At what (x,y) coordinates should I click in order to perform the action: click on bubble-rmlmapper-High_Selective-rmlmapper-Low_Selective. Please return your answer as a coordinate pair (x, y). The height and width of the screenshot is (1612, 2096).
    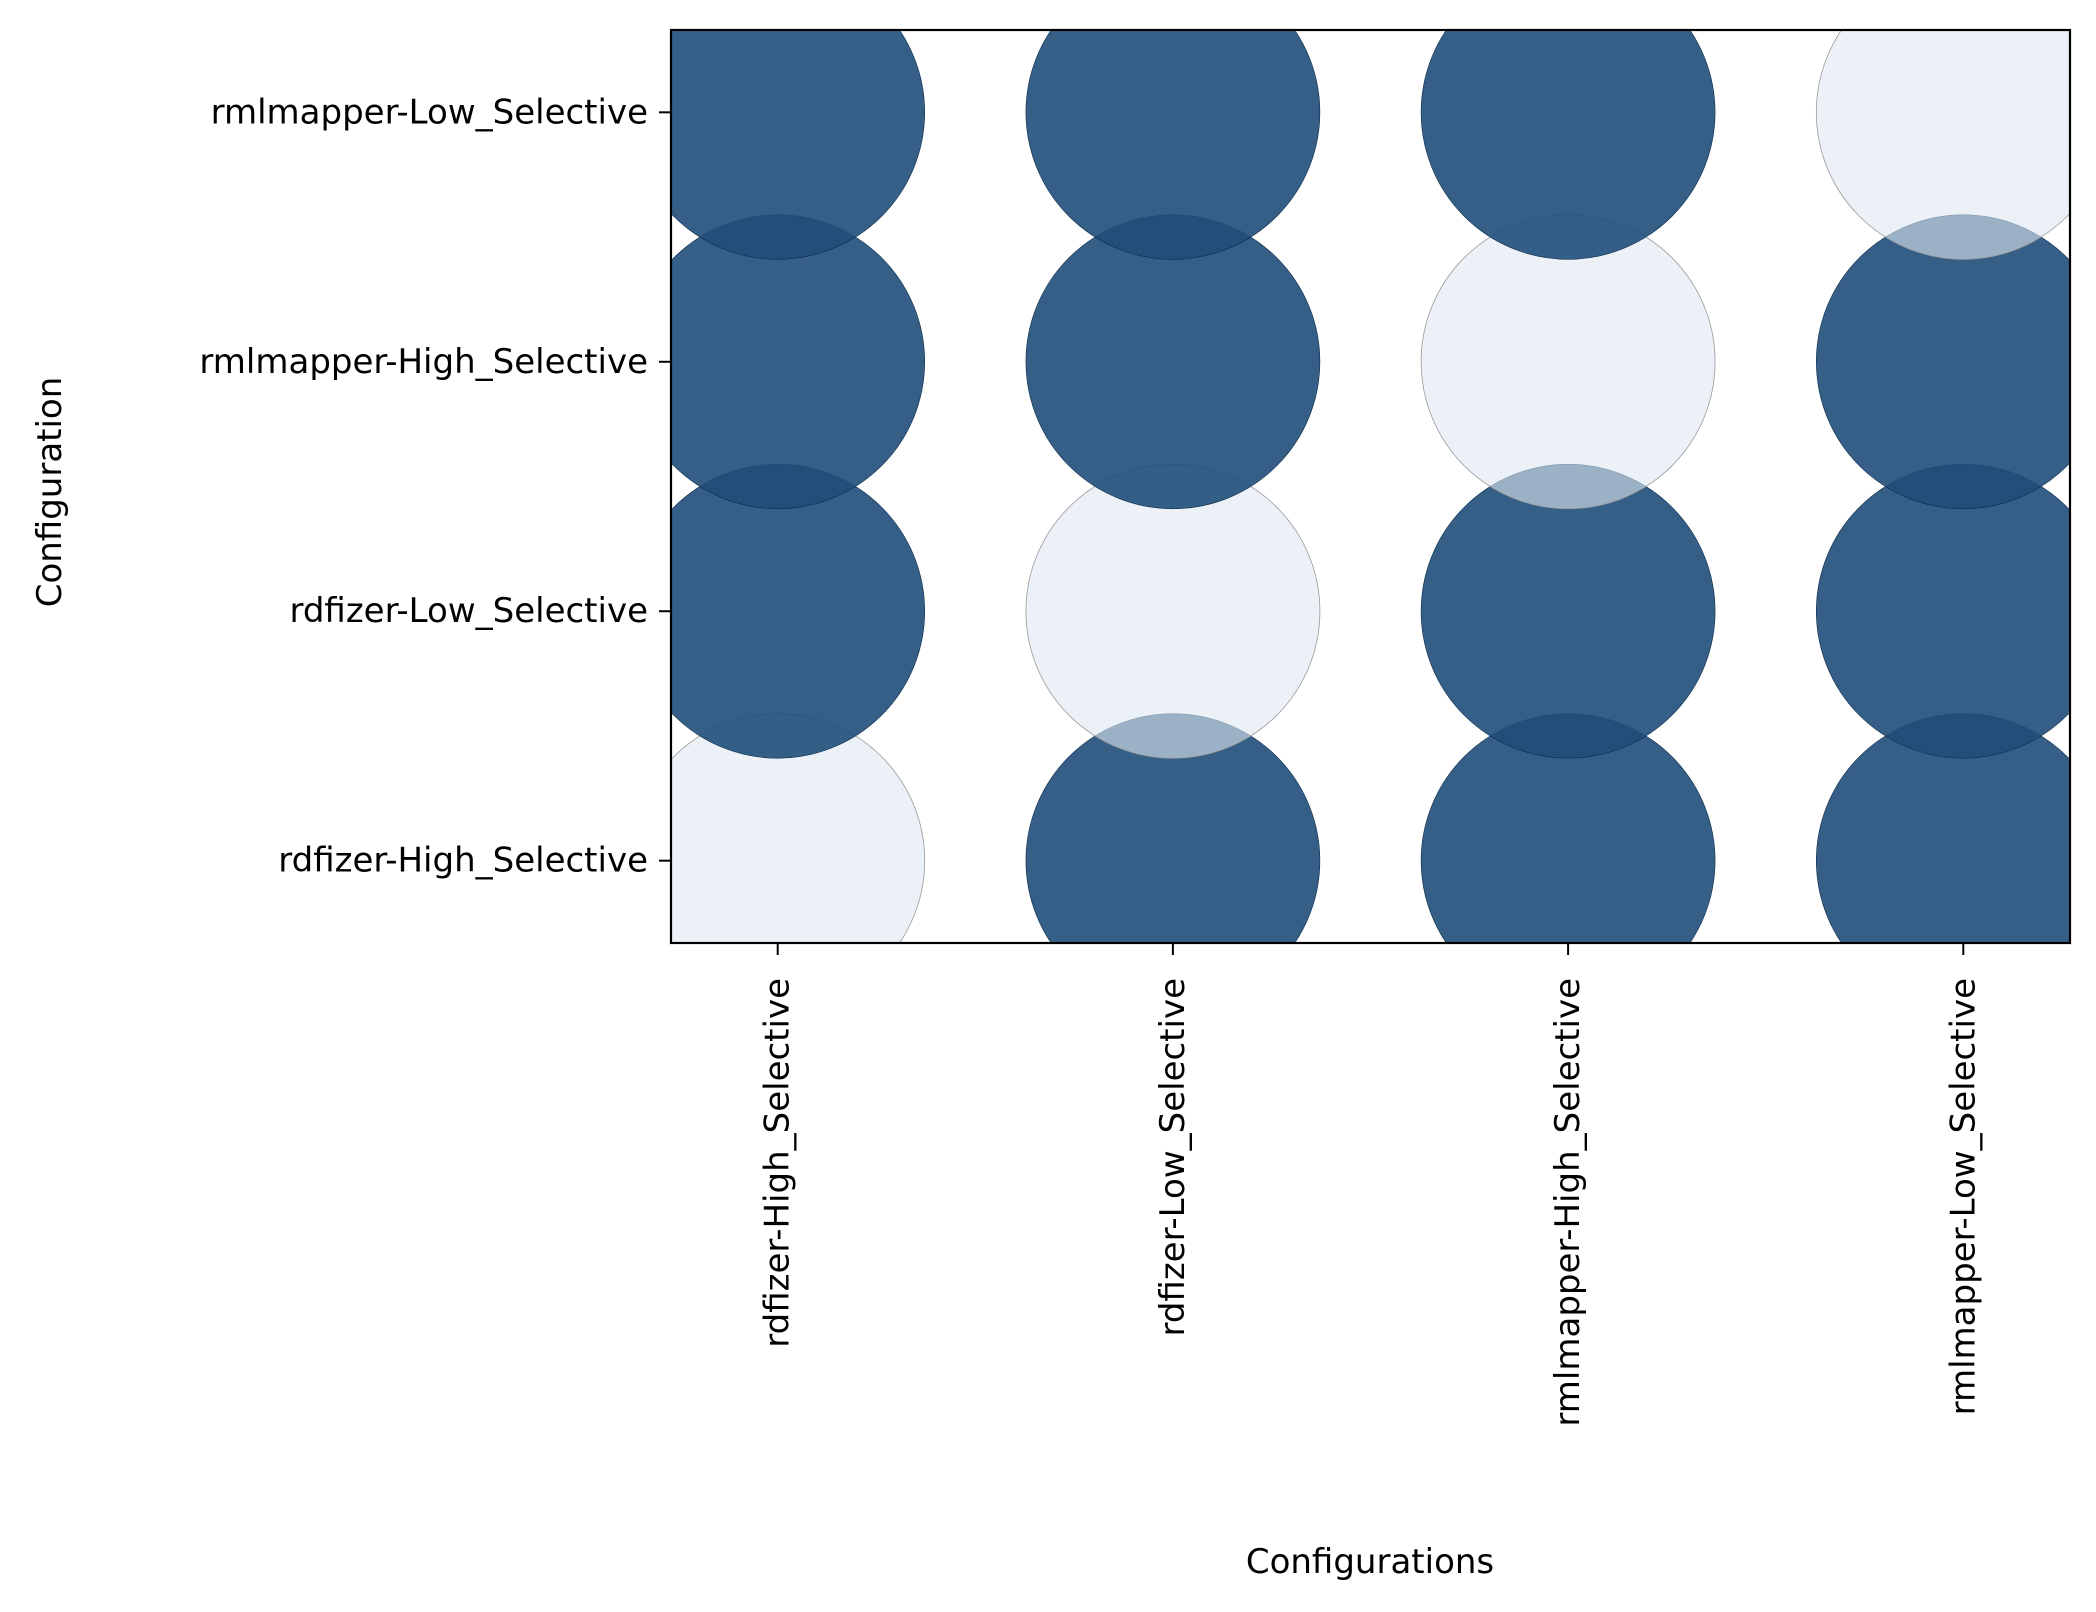
    Looking at the image, I should click on (1568, 145).